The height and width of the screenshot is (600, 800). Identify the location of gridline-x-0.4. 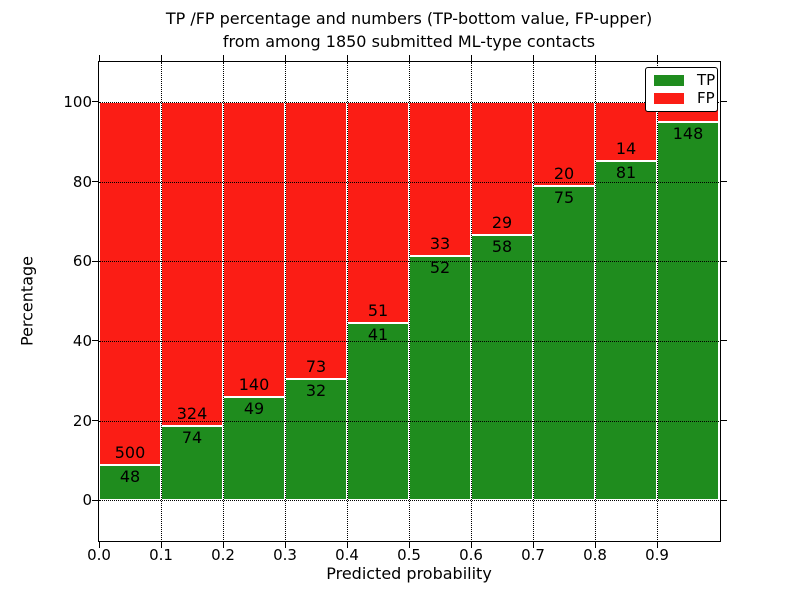
(347, 301).